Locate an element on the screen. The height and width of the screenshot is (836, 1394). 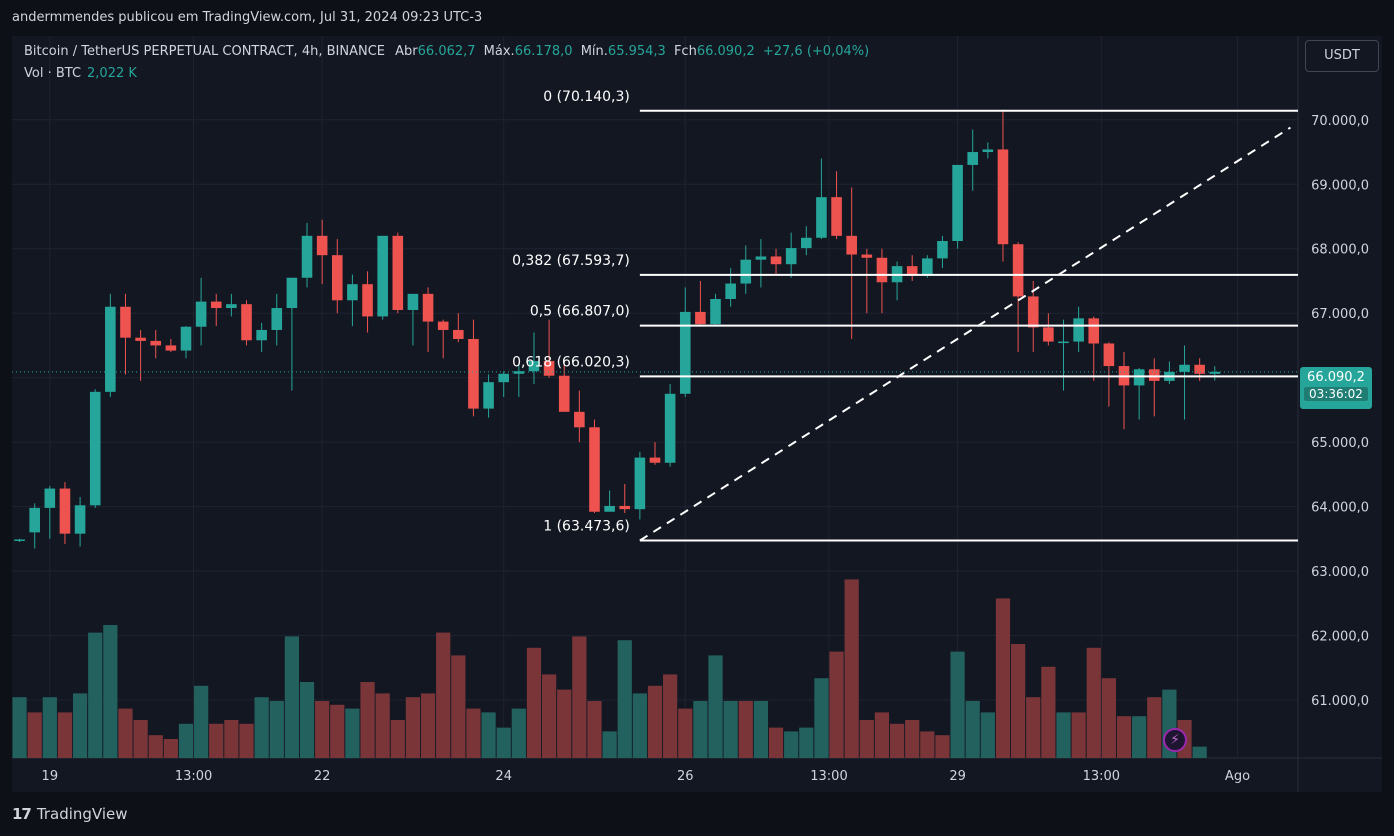
price-tick-label: 63.000,0 is located at coordinates (1340, 572).